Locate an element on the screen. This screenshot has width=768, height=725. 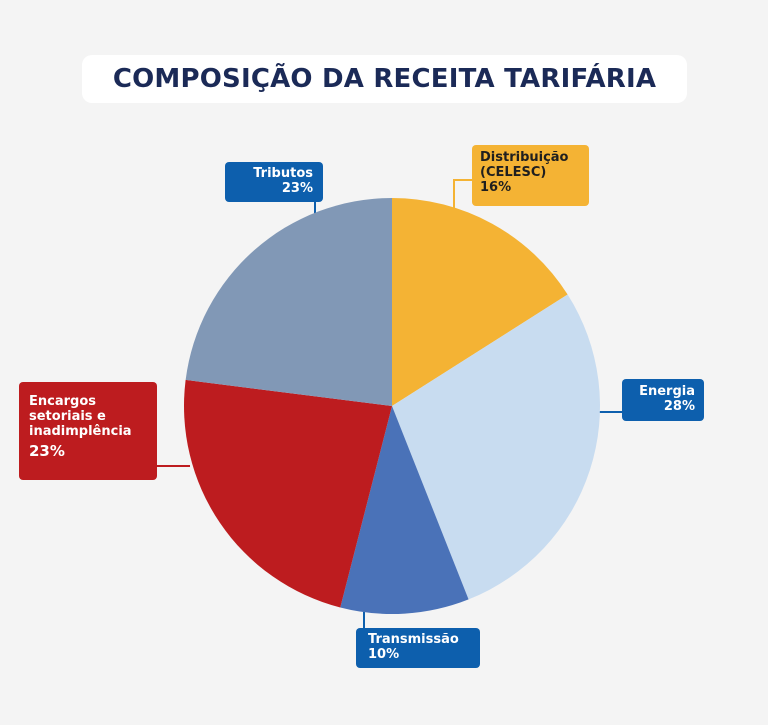
chart-title: COMPOSIÇÃO DA RECEITA TARIFÁRIA is located at coordinates (384, 79).